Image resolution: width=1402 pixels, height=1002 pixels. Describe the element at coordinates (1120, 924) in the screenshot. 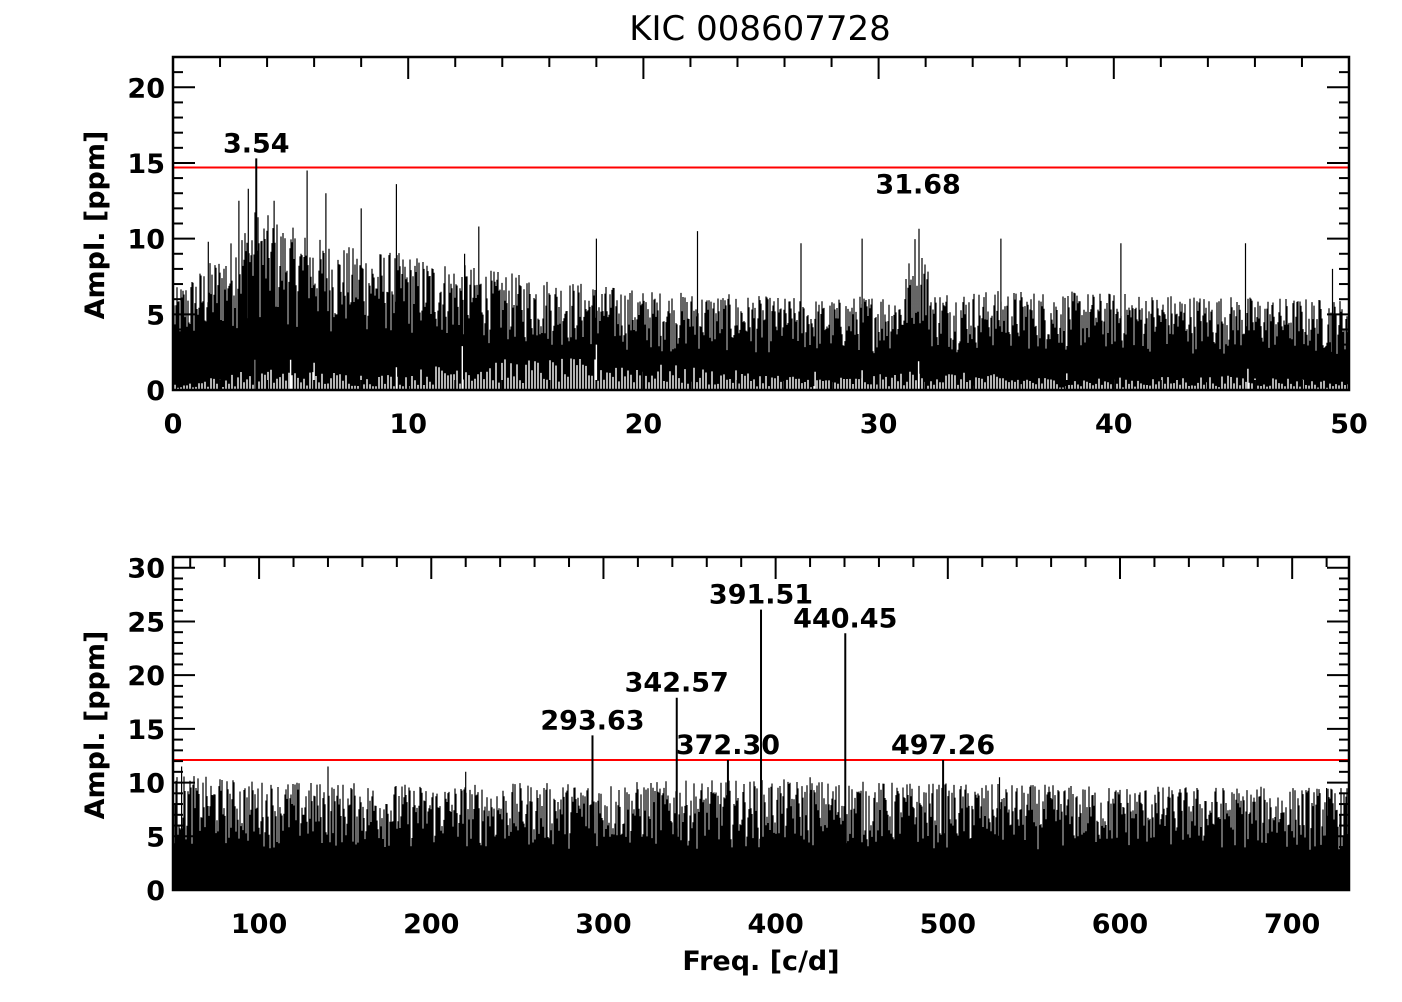

I see `p1-xtick-label: 600` at that location.